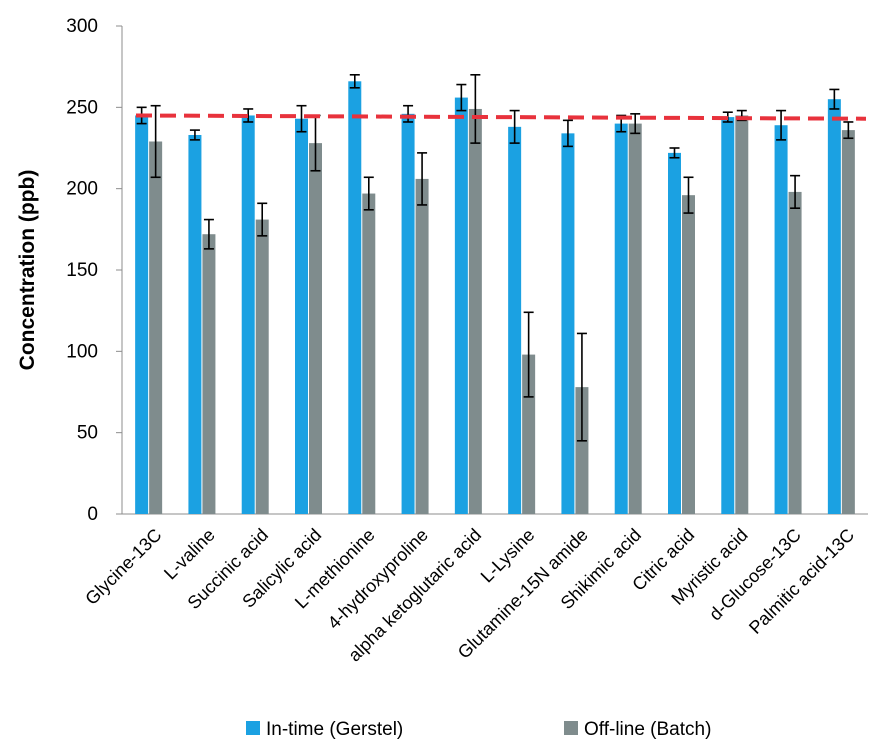 This screenshot has height=754, width=870. I want to click on reference-line, so click(501, 117).